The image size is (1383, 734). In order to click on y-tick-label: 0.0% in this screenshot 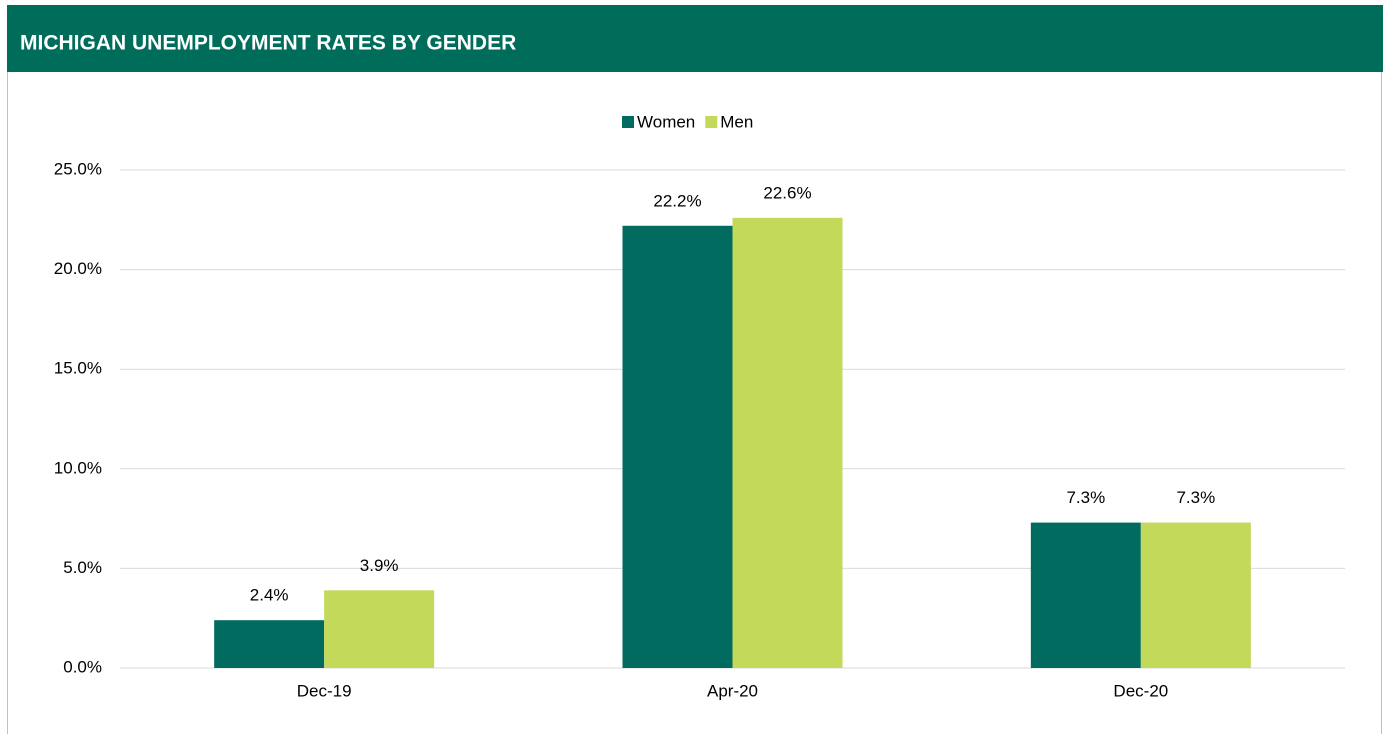, I will do `click(82, 666)`.